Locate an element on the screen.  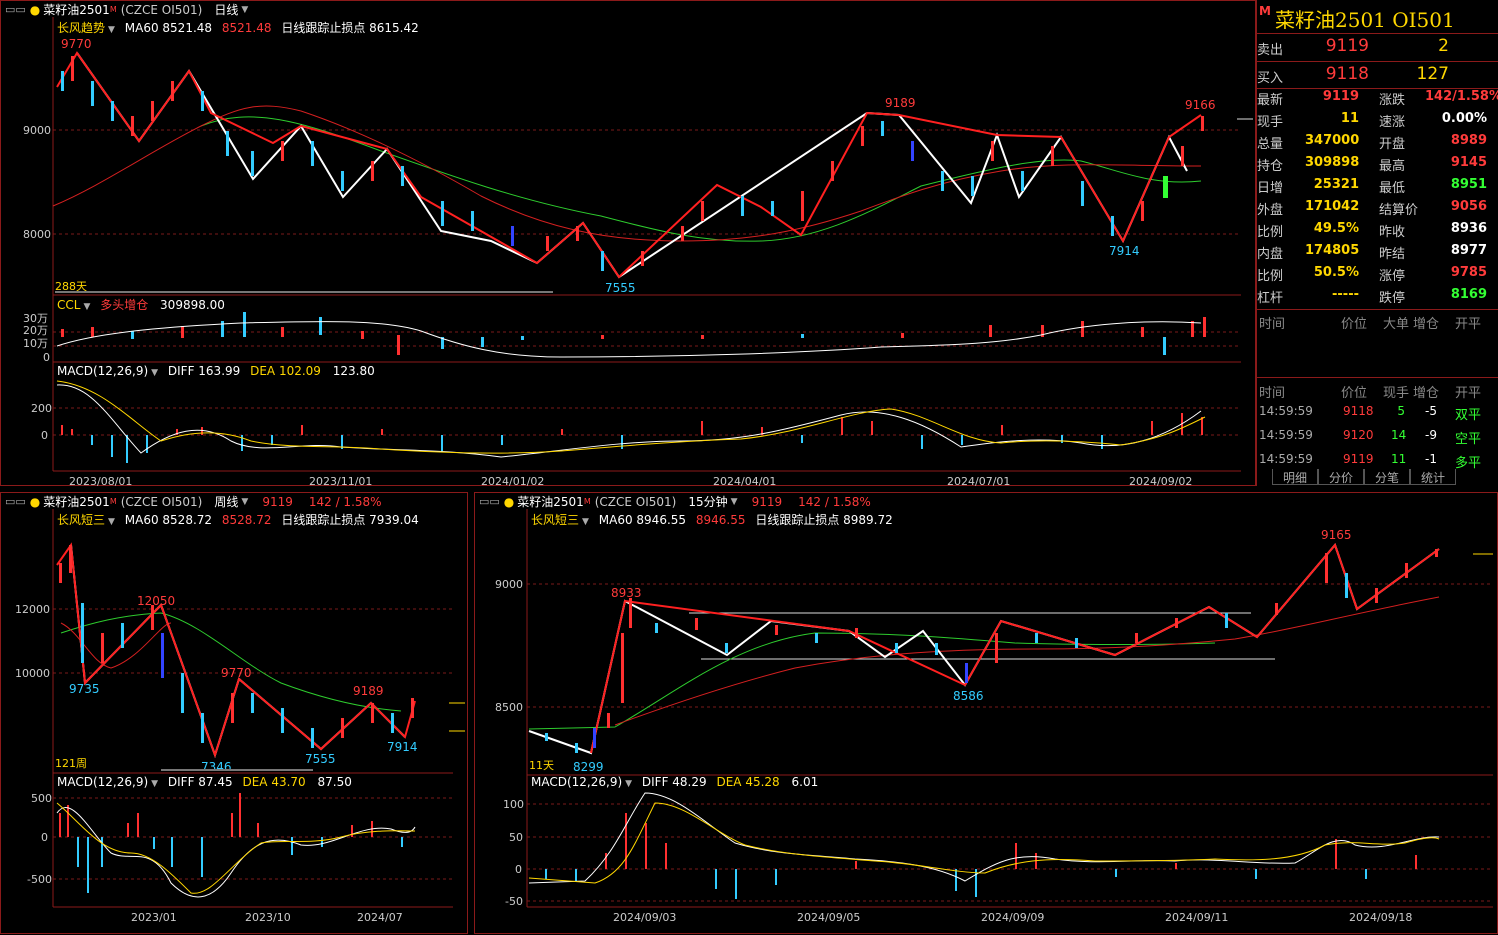
tab-price-dist: 分价 is located at coordinates (1341, 477).